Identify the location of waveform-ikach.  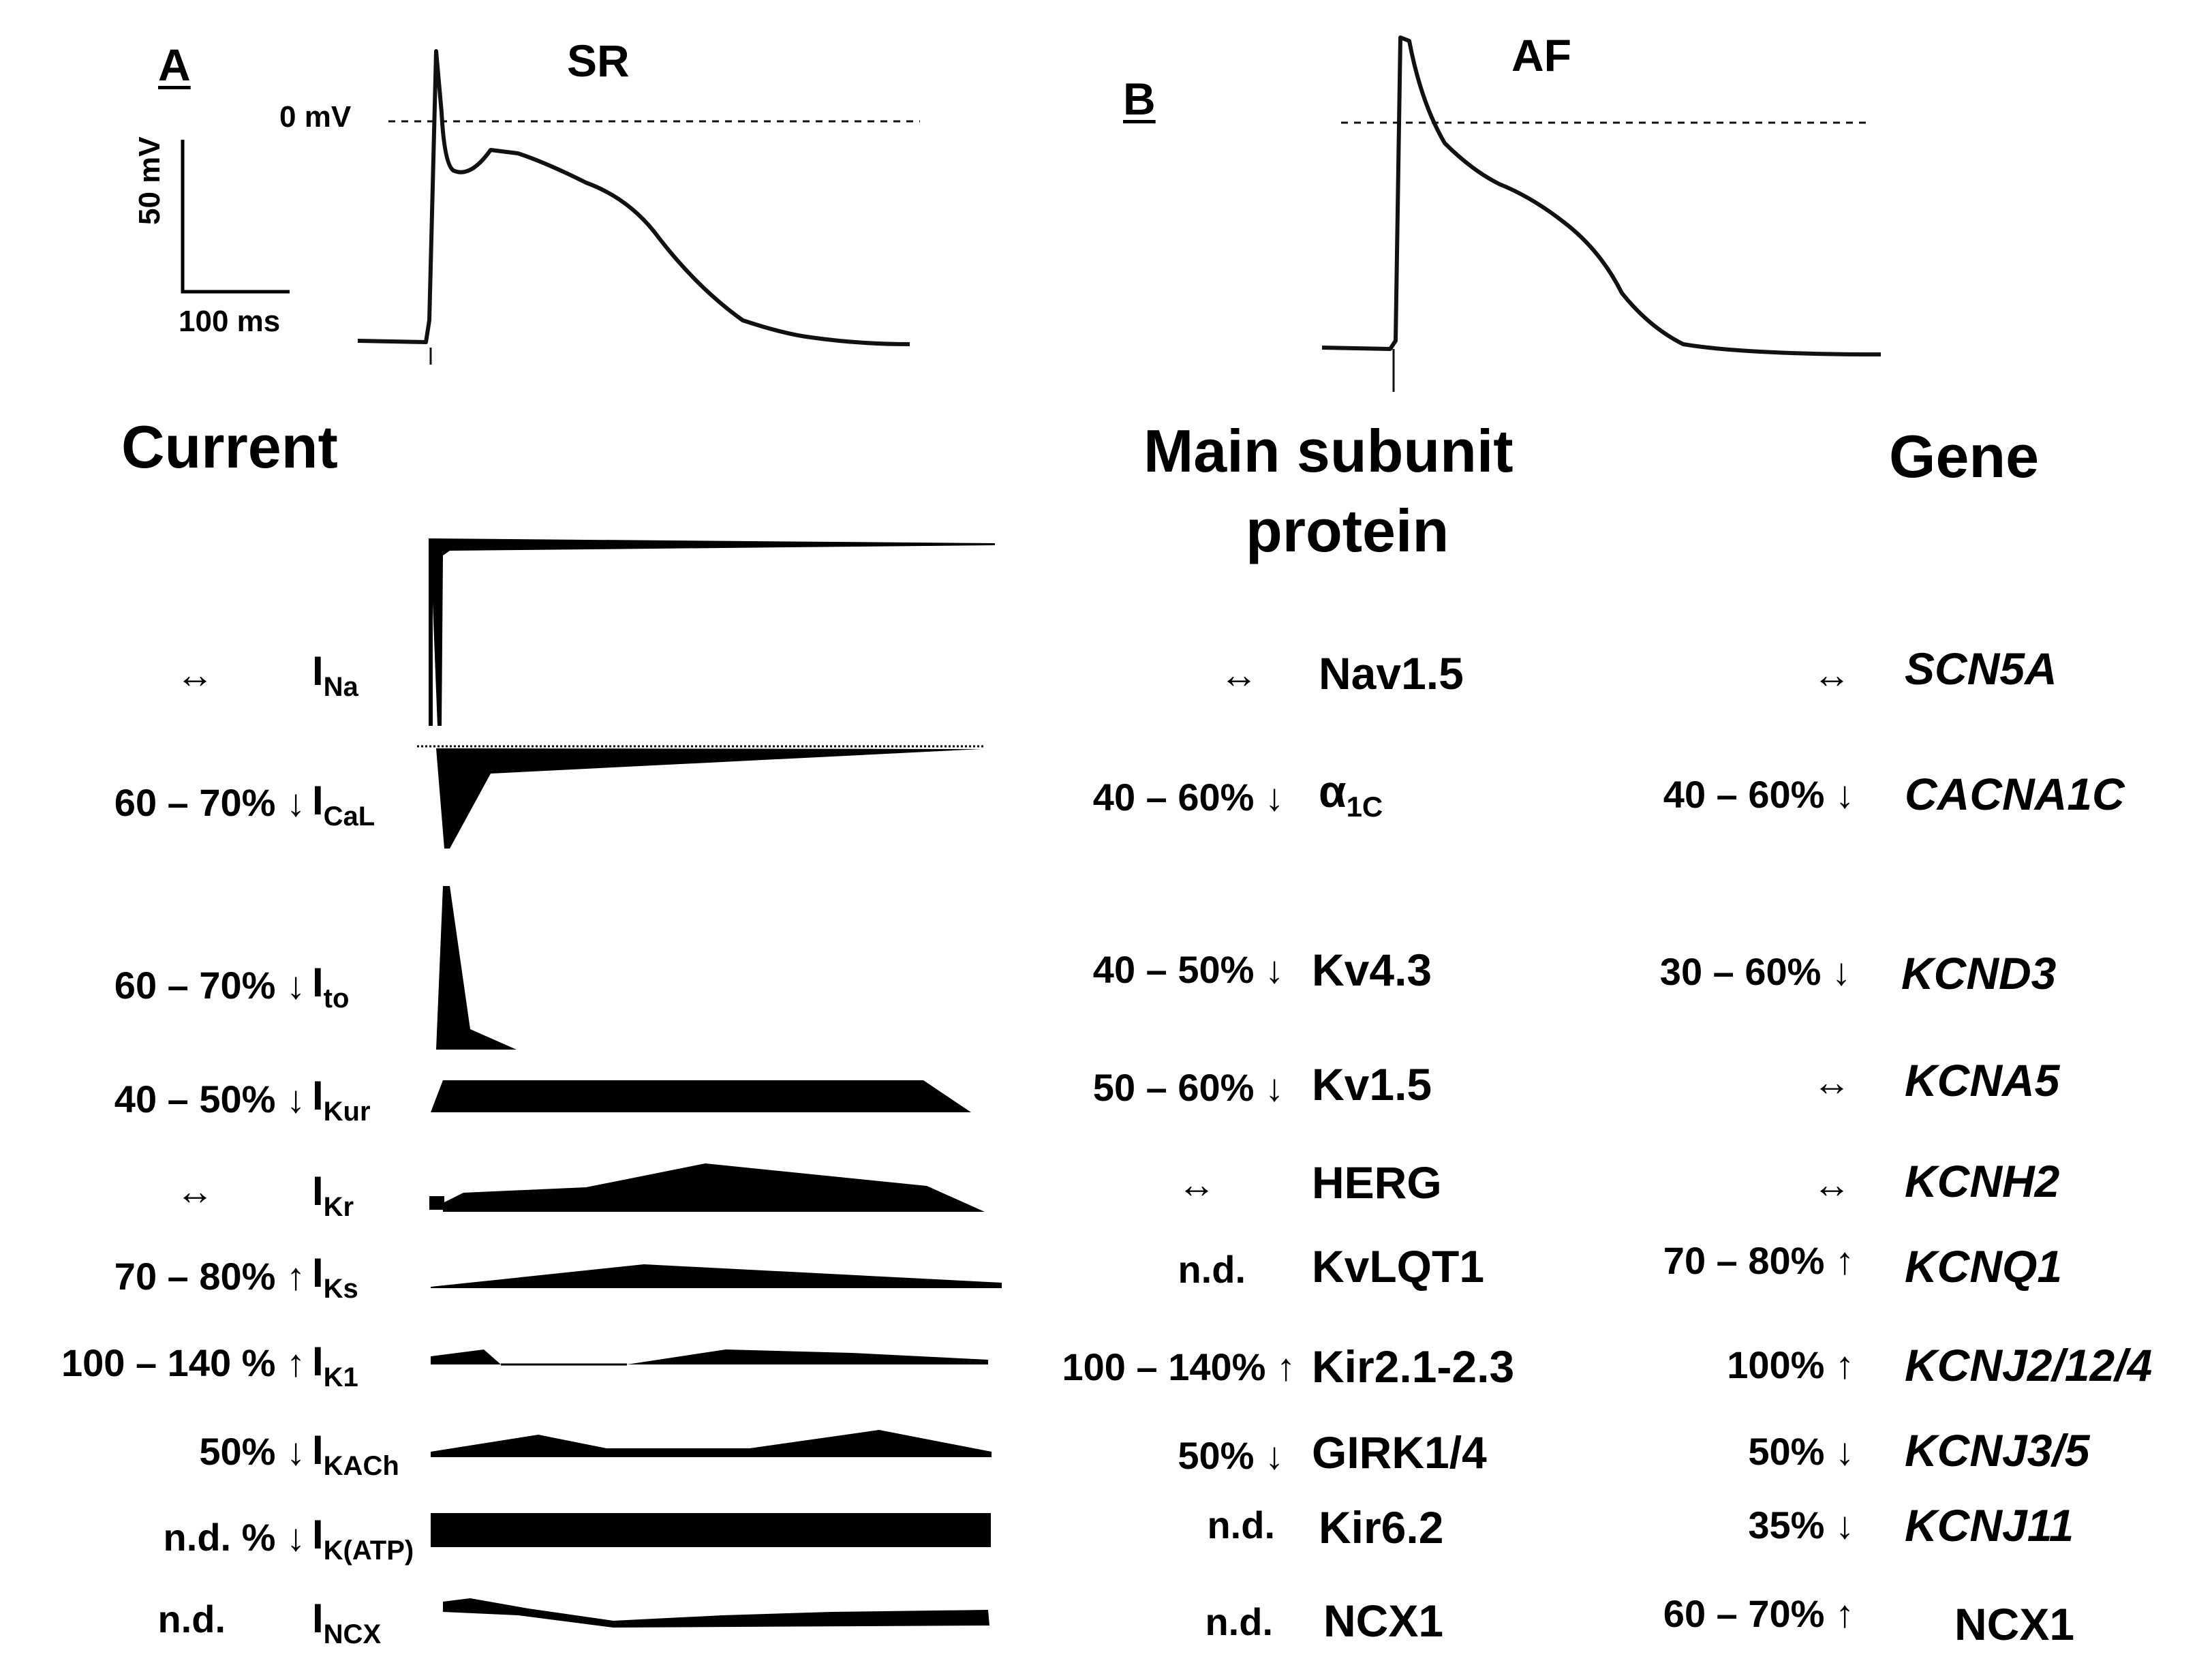
(711, 1443).